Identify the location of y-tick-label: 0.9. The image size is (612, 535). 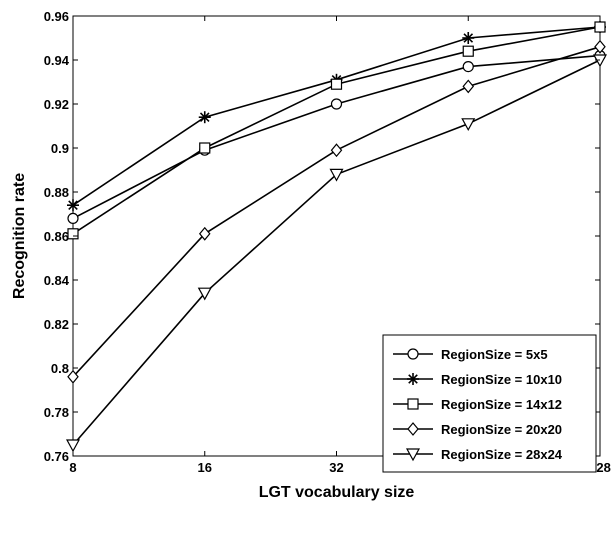
(60, 148).